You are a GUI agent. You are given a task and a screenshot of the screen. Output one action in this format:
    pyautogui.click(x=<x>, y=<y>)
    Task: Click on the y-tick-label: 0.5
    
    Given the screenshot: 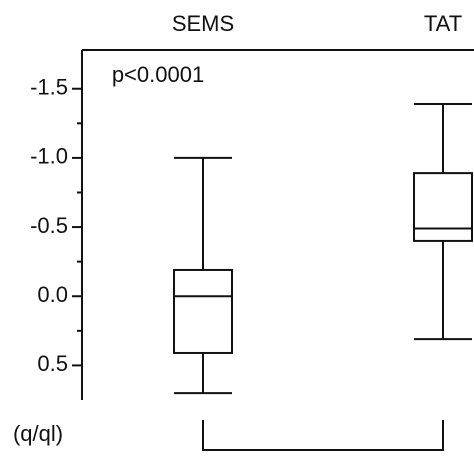 What is the action you would take?
    pyautogui.click(x=52, y=363)
    